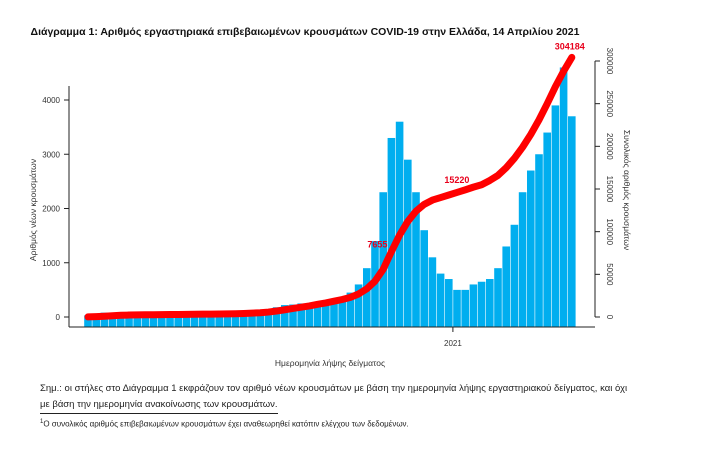 Image resolution: width=709 pixels, height=451 pixels. Describe the element at coordinates (330, 363) in the screenshot. I see `x-axis-title: Ημερομηνία λήψης δείγματος` at that location.